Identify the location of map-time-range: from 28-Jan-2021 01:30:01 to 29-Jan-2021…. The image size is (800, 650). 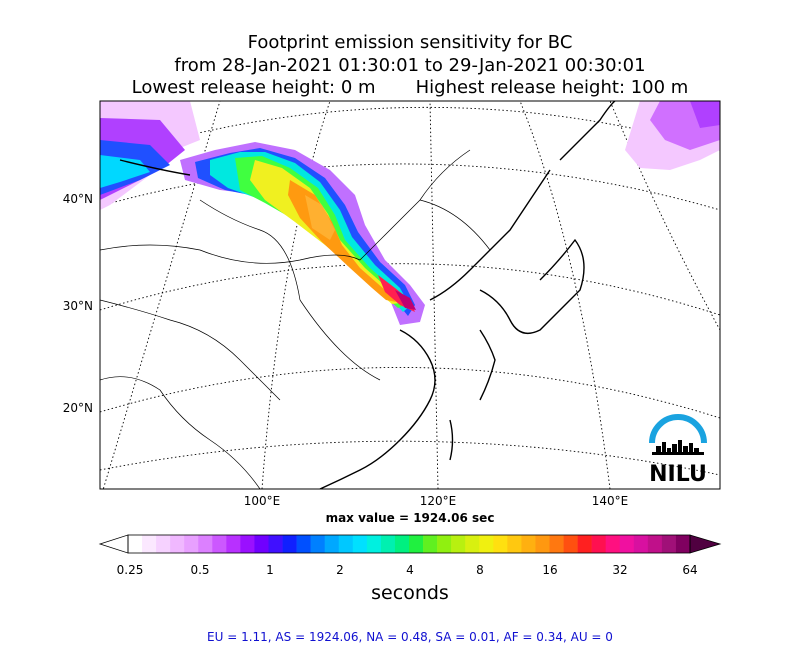
(410, 65).